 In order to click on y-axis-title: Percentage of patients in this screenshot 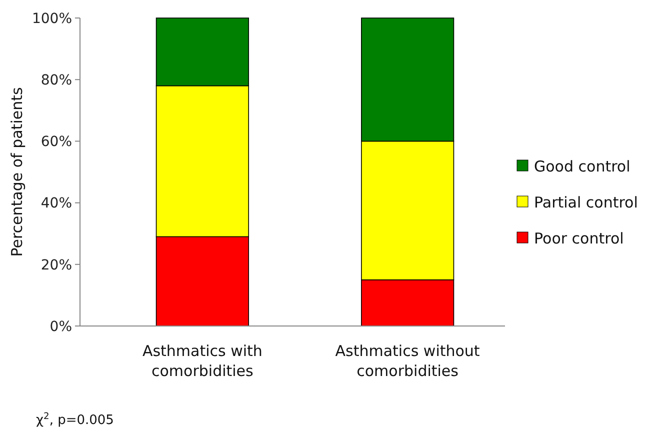, I will do `click(17, 172)`.